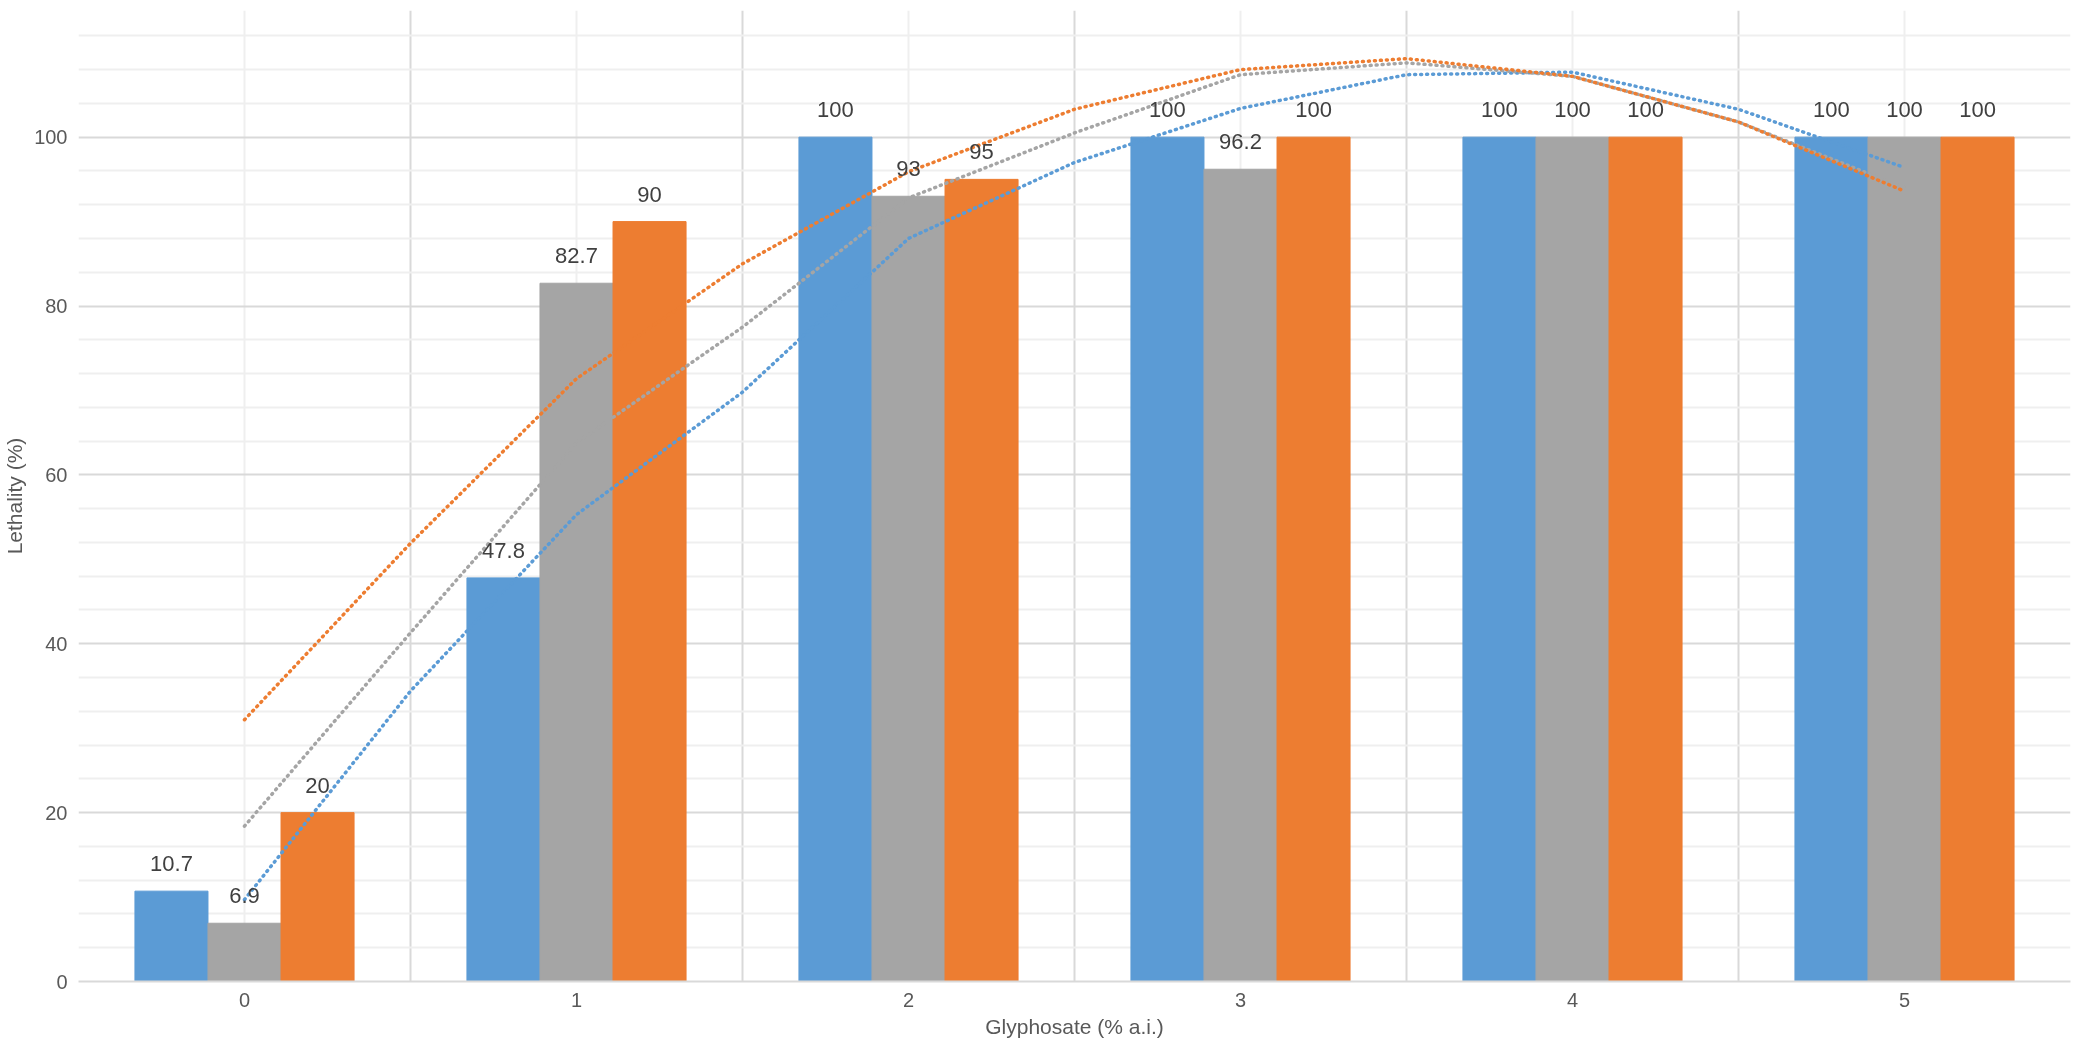  What do you see at coordinates (649, 194) in the screenshot?
I see `data-label: 90` at bounding box center [649, 194].